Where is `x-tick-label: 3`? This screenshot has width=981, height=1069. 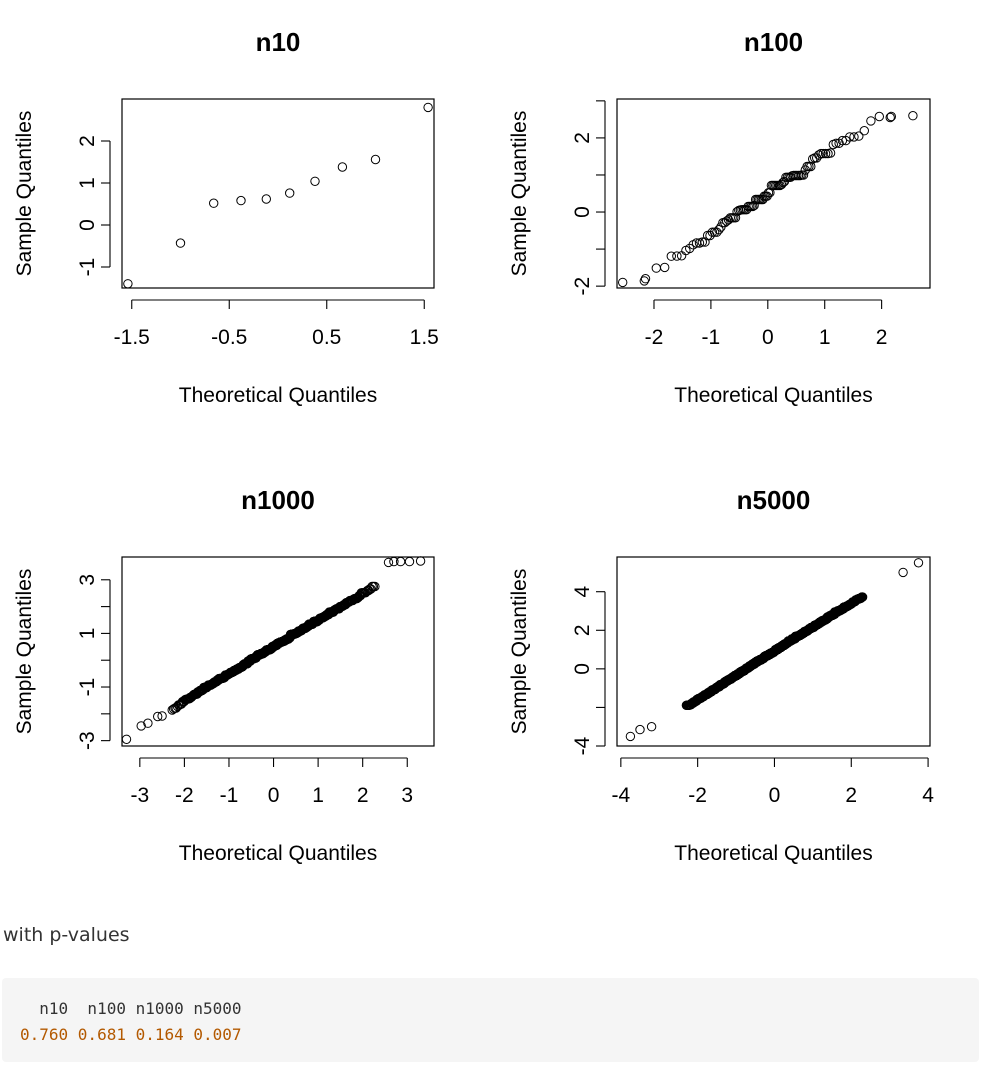 x-tick-label: 3 is located at coordinates (407, 795).